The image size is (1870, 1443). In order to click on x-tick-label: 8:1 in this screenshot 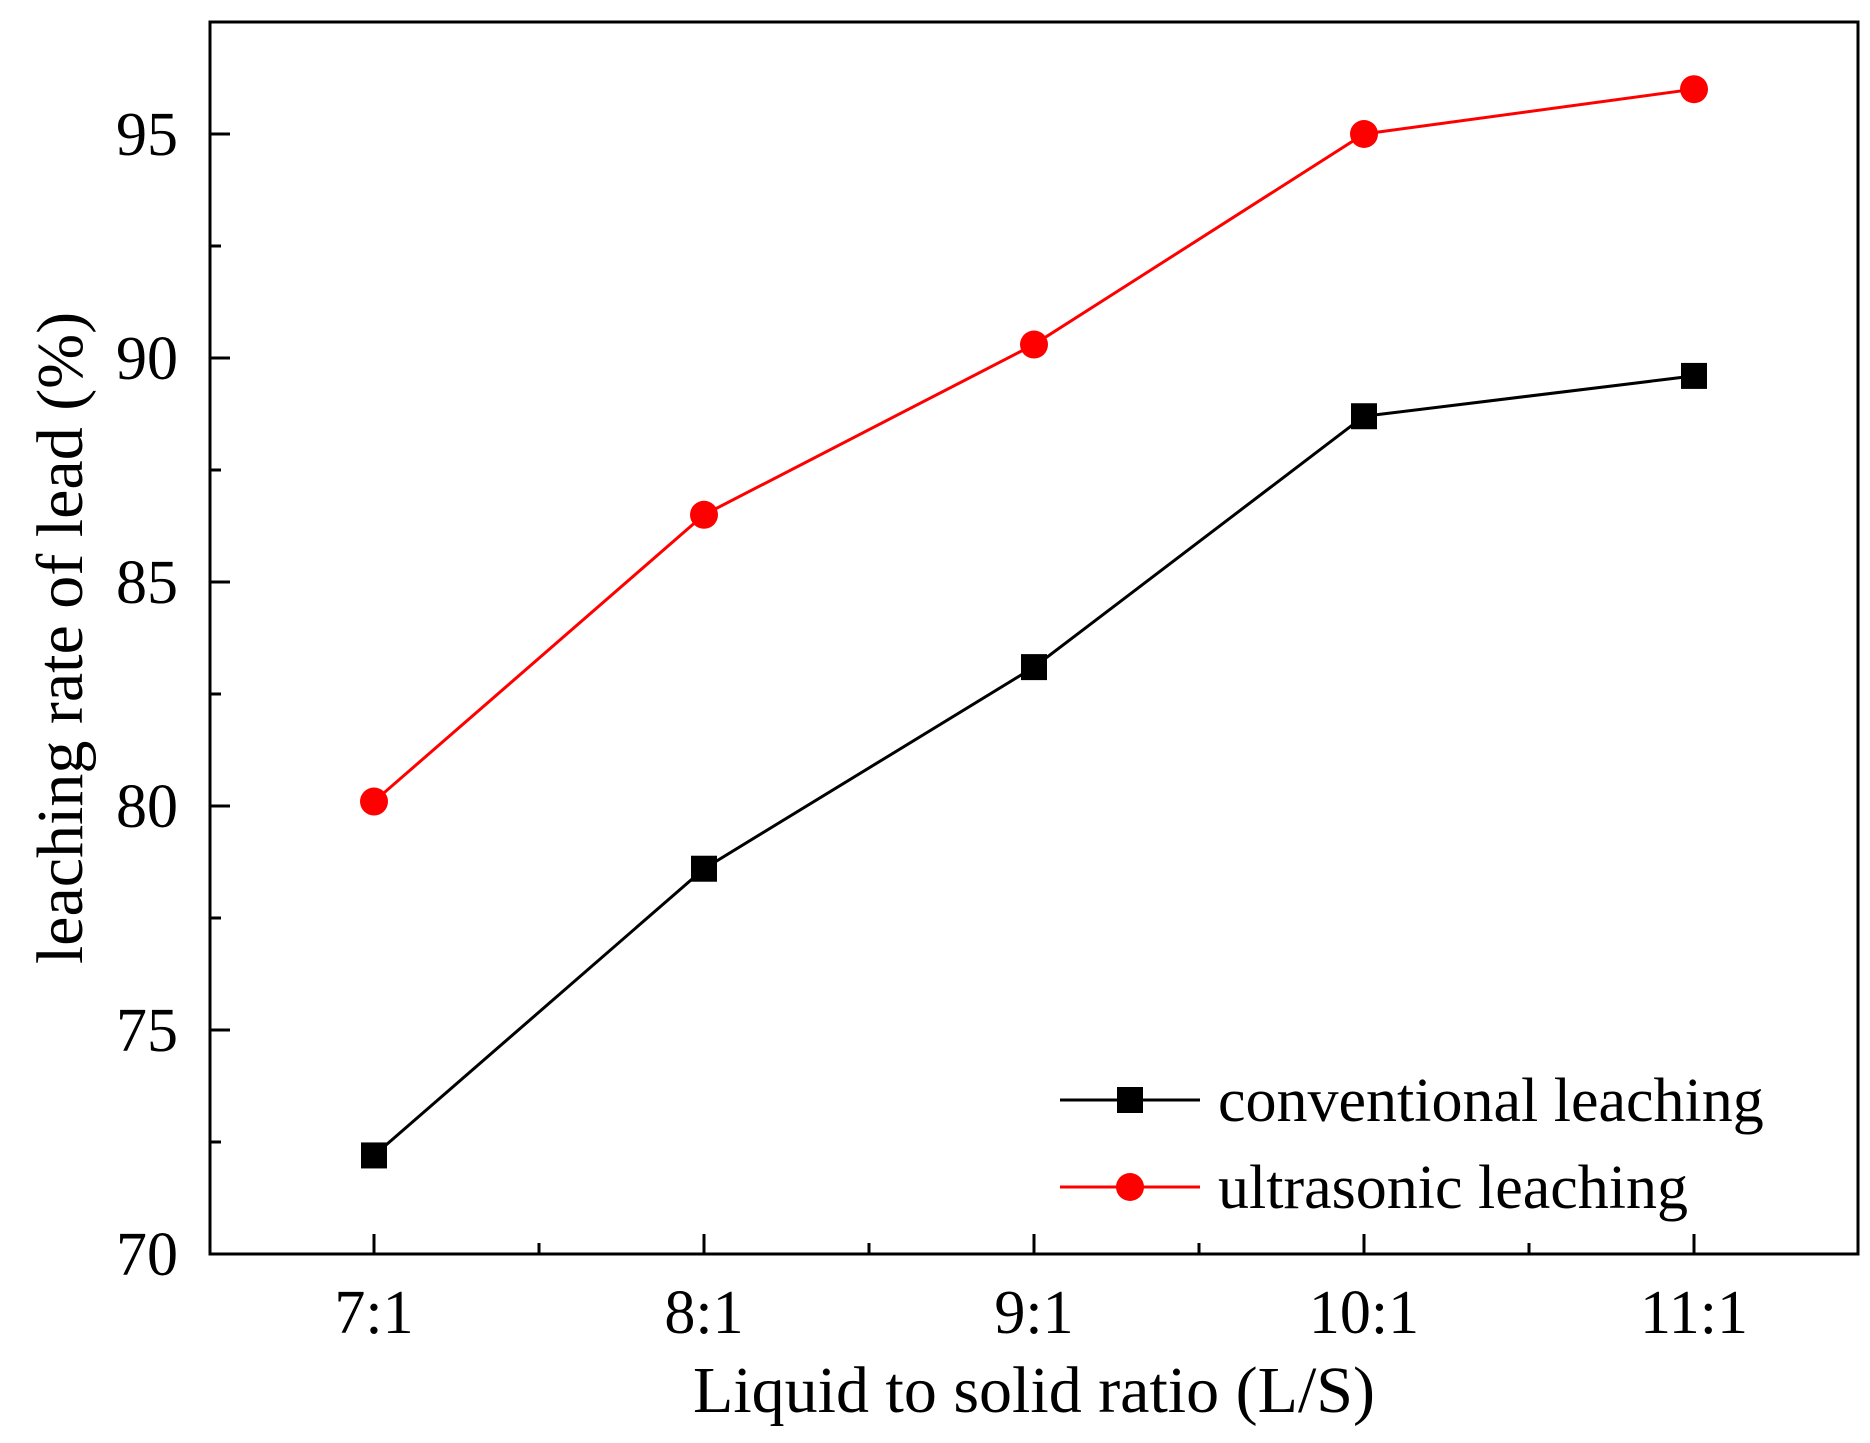, I will do `click(703, 1313)`.